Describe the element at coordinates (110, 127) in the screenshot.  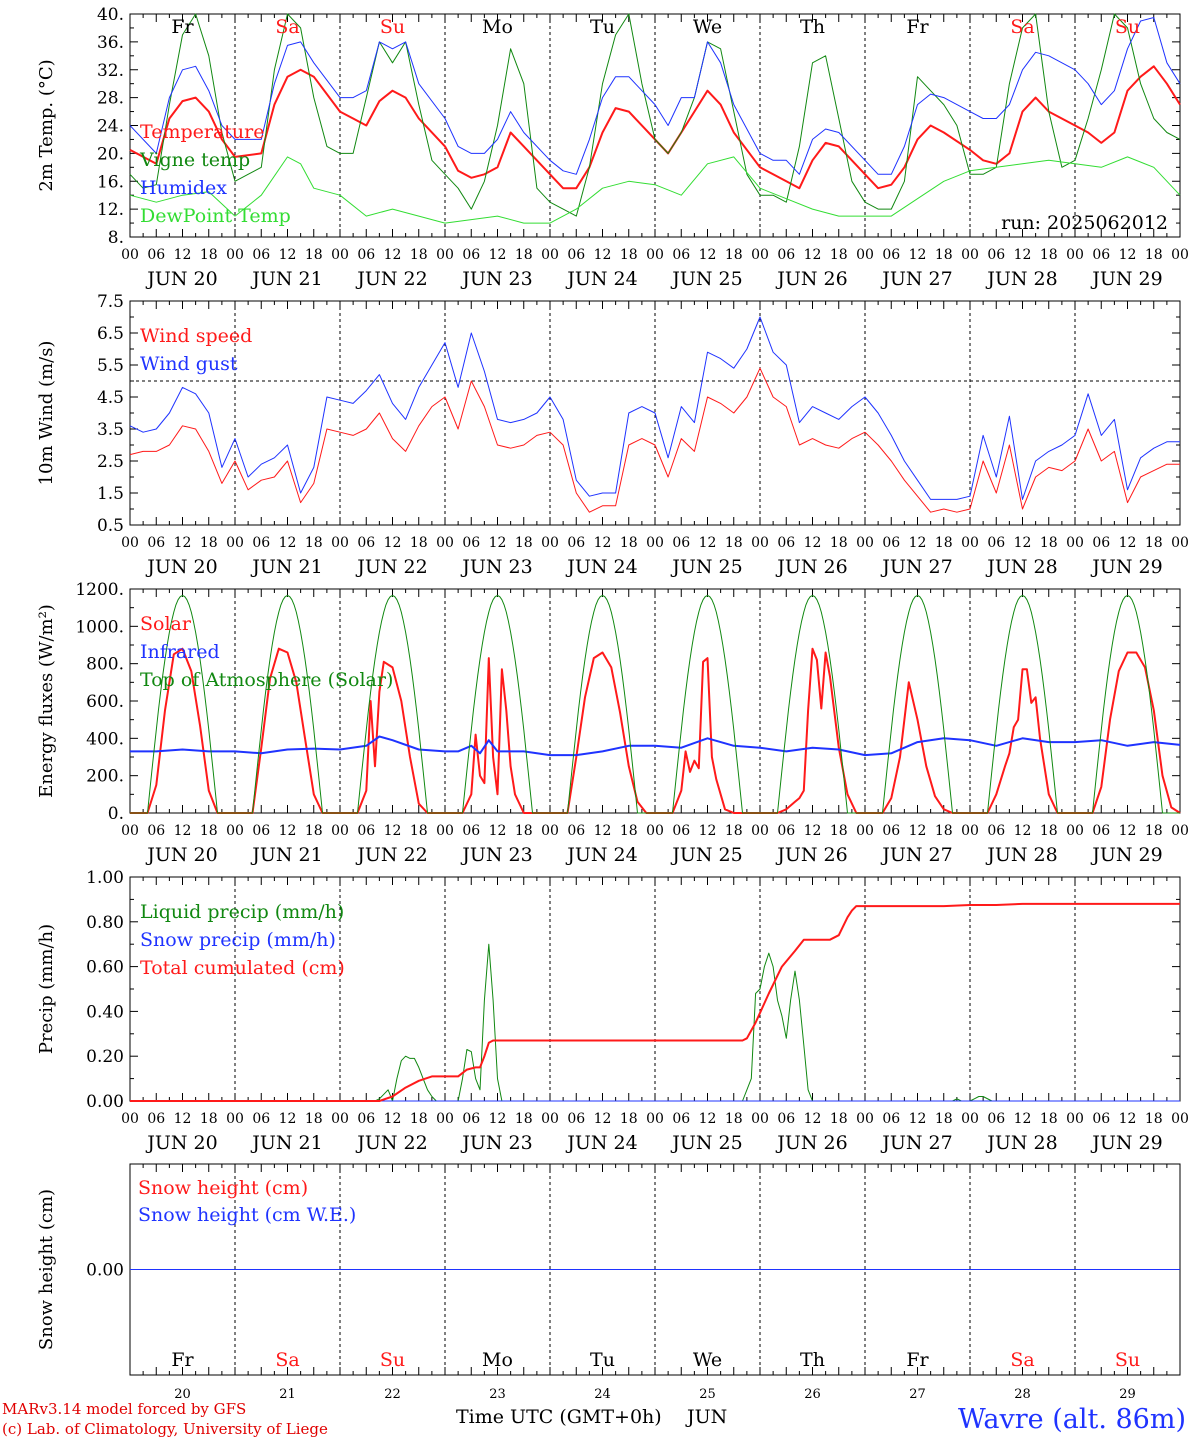
I see `y-tick-label: 24.` at that location.